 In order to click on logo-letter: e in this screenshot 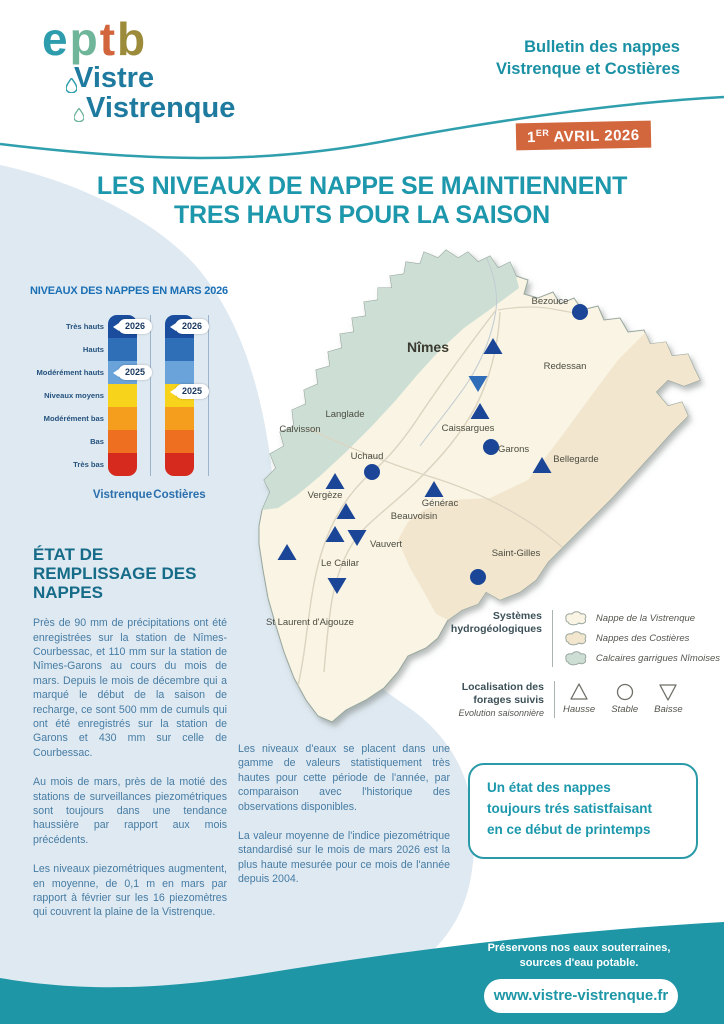, I will do `click(56, 39)`.